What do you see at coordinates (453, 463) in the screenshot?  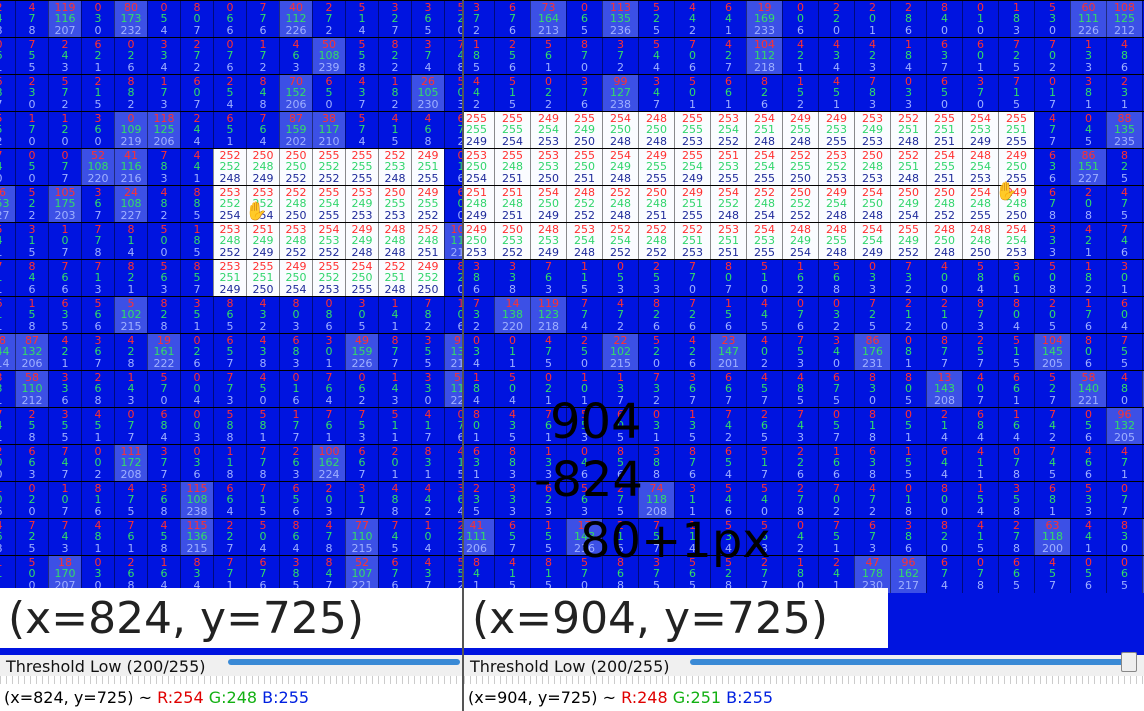 I see `pixel-cell: 415` at bounding box center [453, 463].